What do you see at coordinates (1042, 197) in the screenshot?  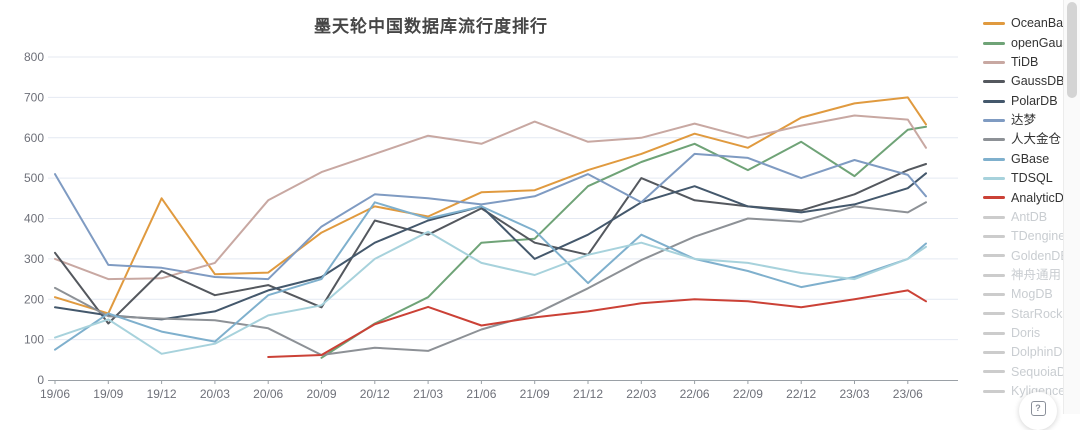 I see `legend-label: AnalyticDB` at bounding box center [1042, 197].